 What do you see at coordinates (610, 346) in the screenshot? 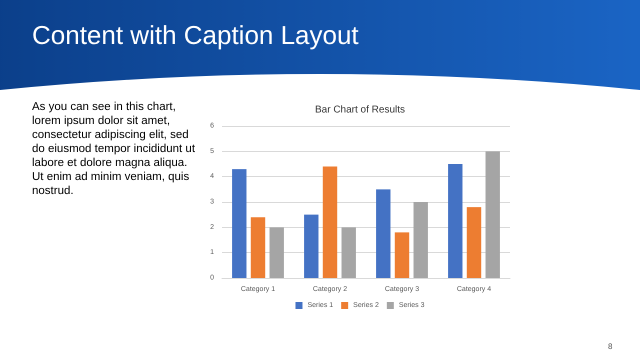
I see `text: 8` at bounding box center [610, 346].